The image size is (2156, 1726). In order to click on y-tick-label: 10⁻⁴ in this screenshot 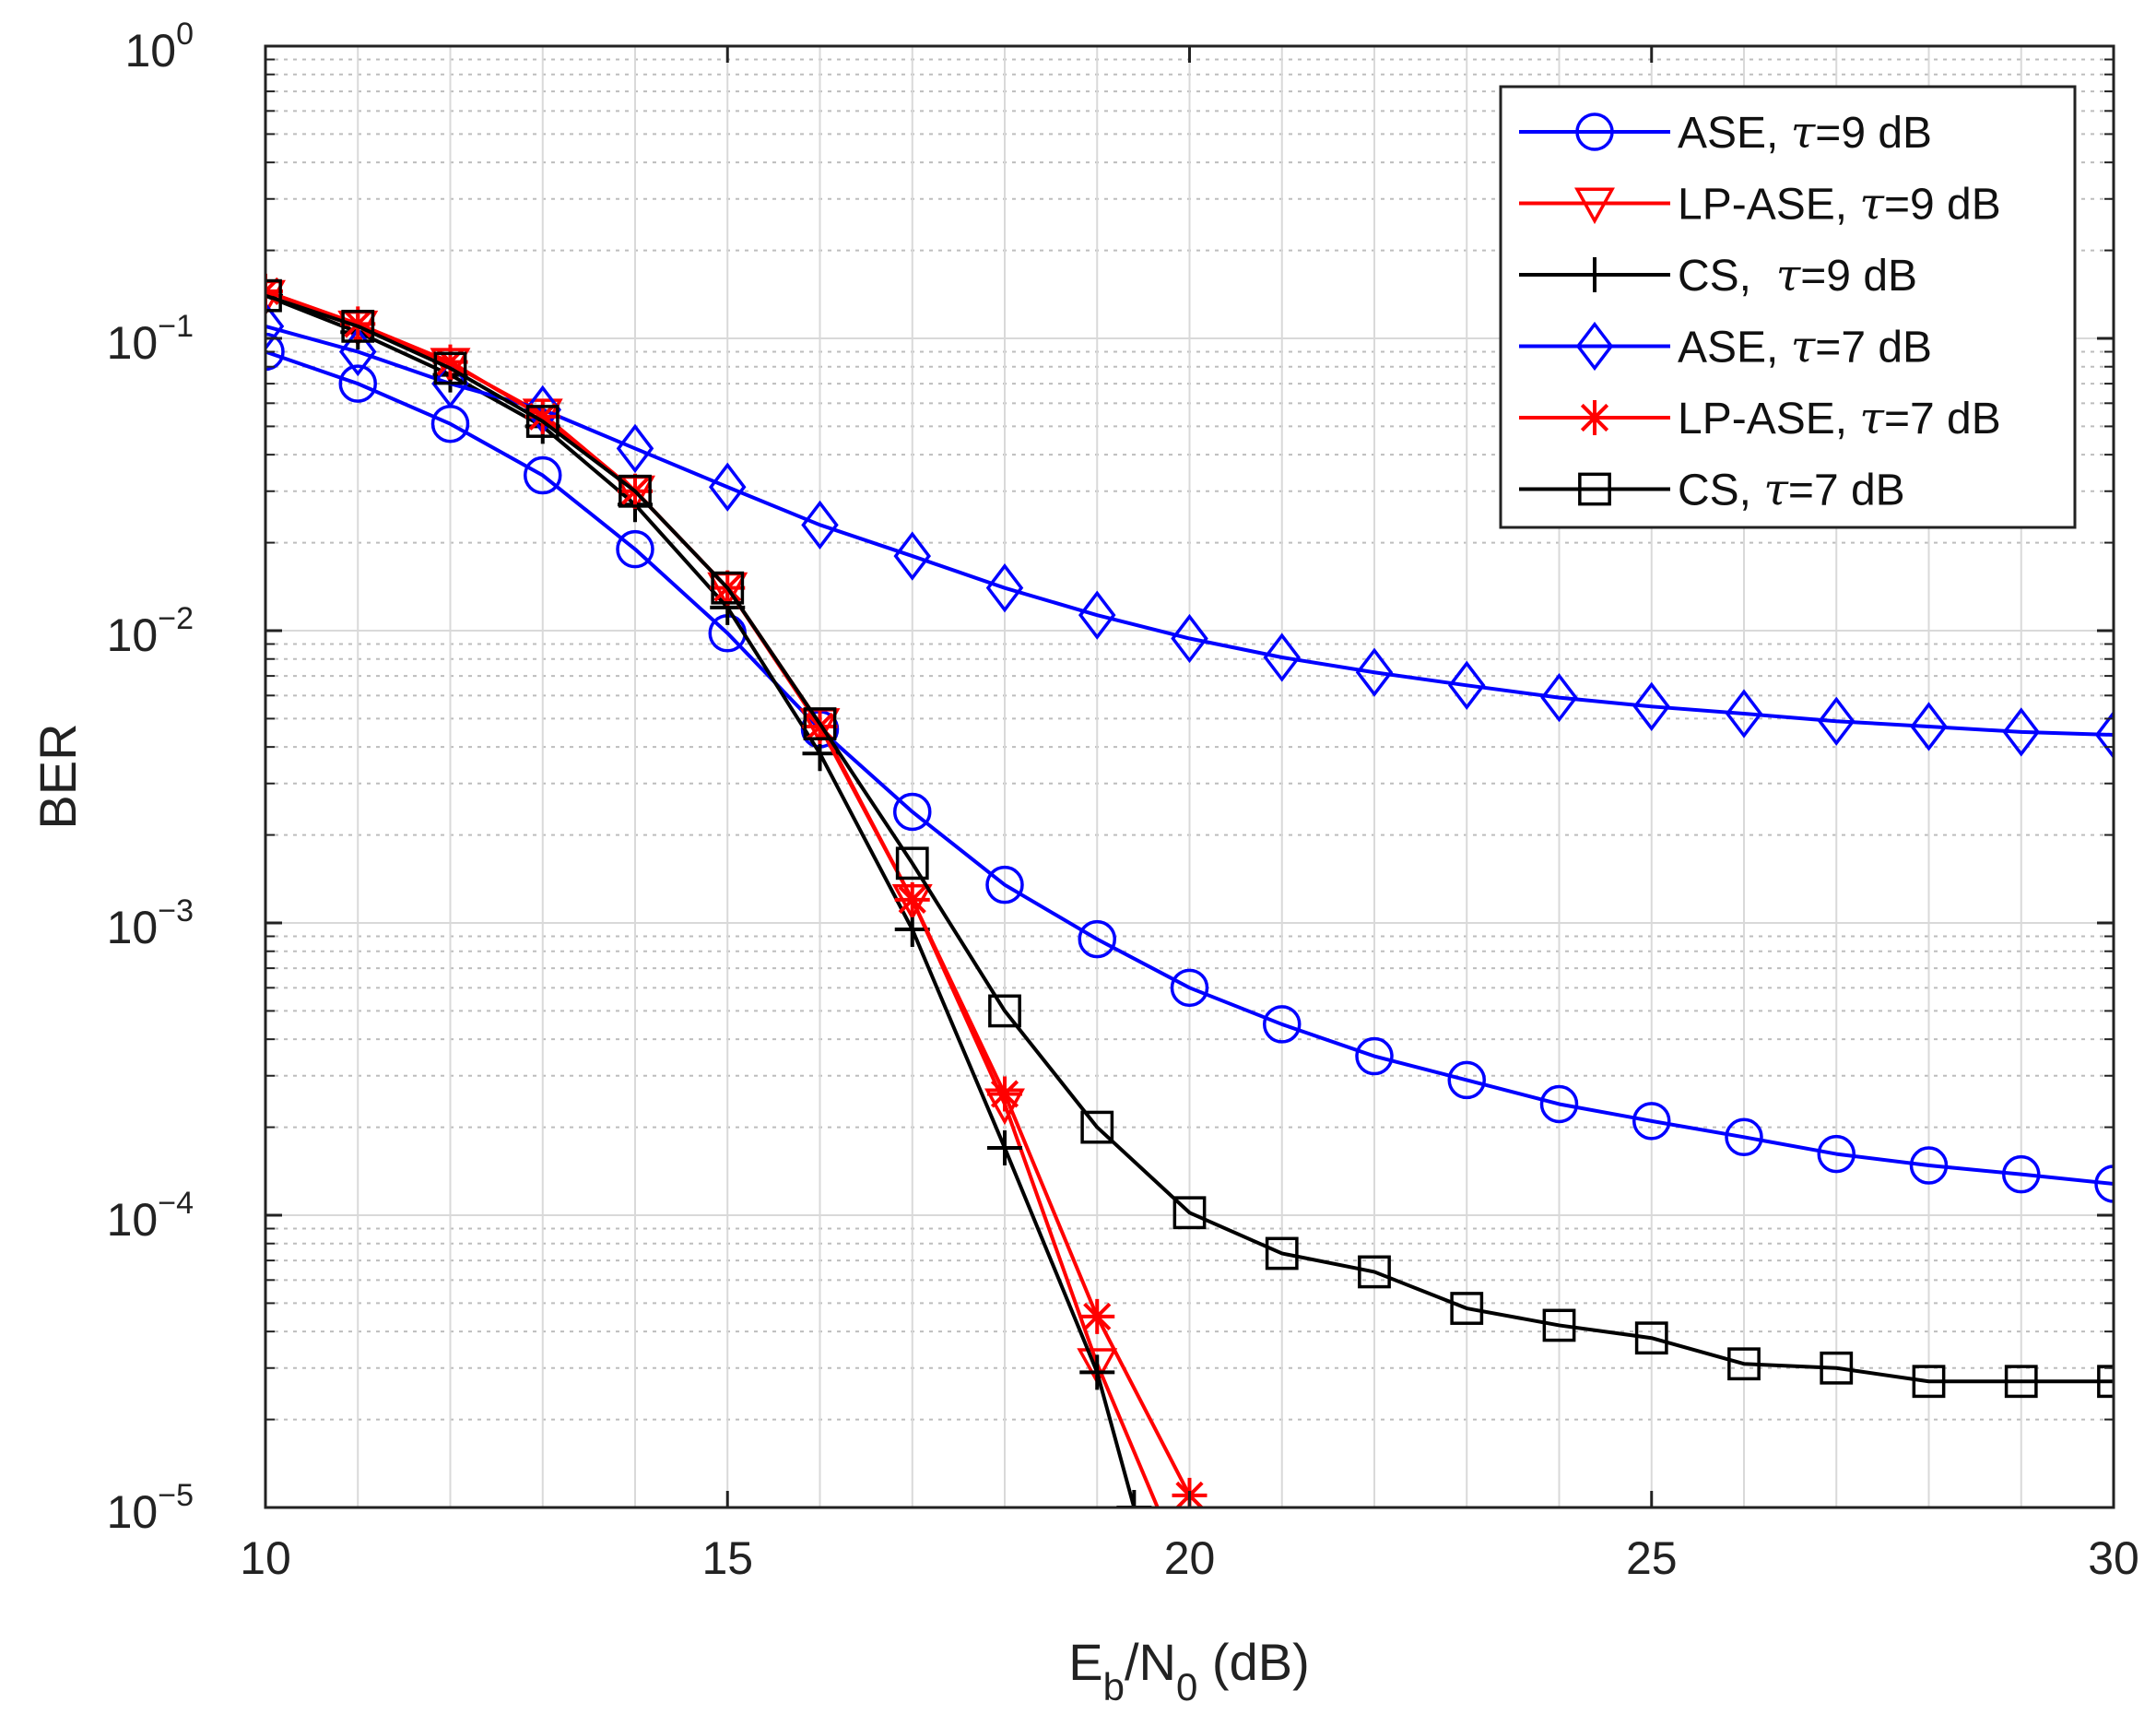, I will do `click(150, 1216)`.